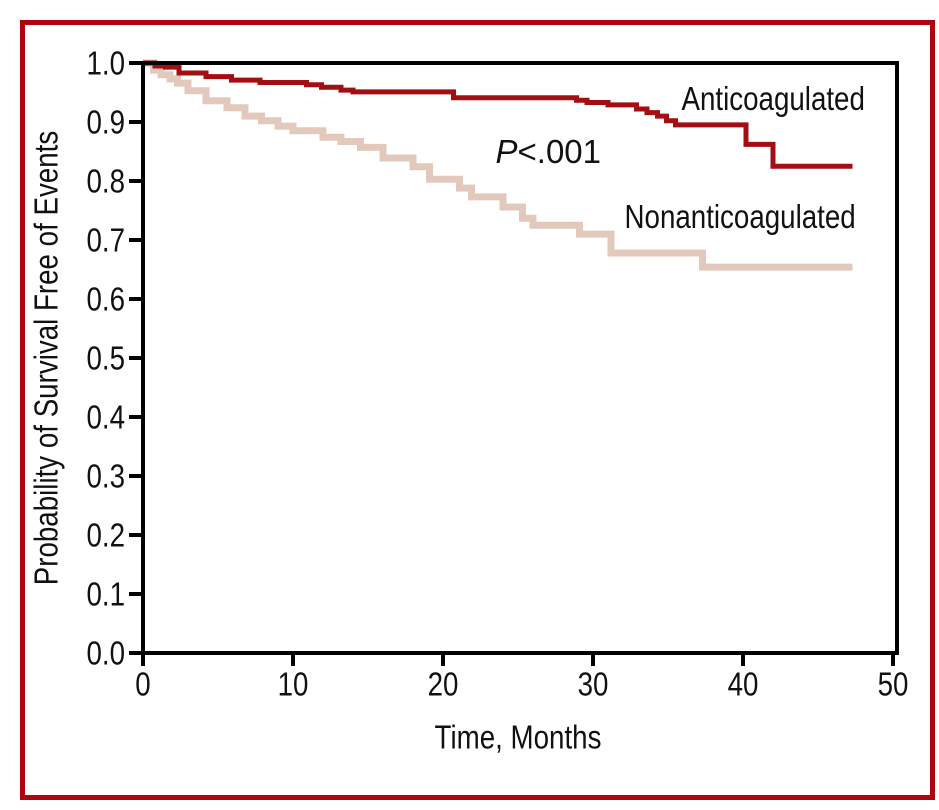  Describe the element at coordinates (518, 659) in the screenshot. I see `x-axis-ticks` at that location.